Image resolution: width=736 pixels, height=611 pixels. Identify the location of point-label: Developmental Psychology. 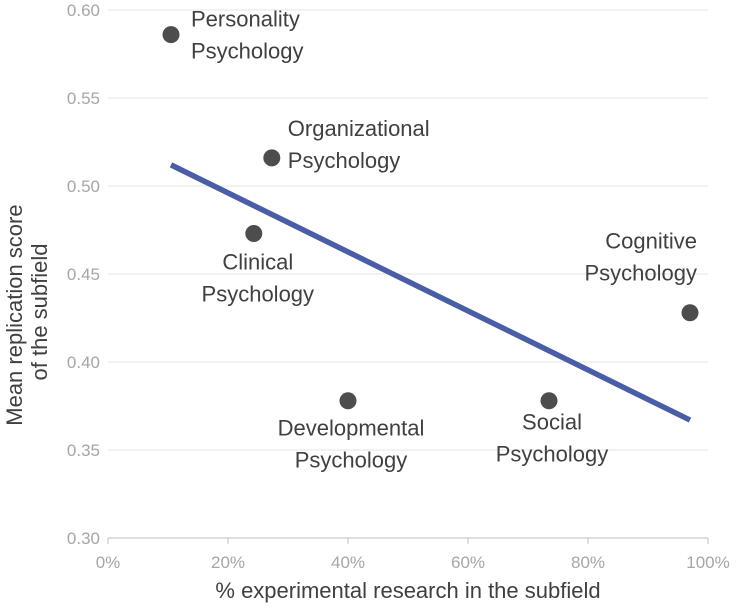
(351, 444).